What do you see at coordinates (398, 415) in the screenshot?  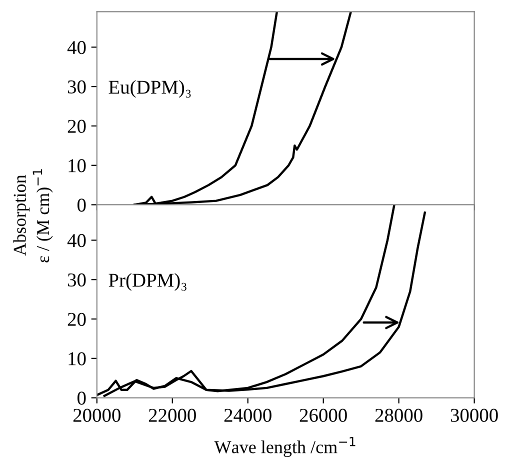 I see `x-tick-label: 28000` at bounding box center [398, 415].